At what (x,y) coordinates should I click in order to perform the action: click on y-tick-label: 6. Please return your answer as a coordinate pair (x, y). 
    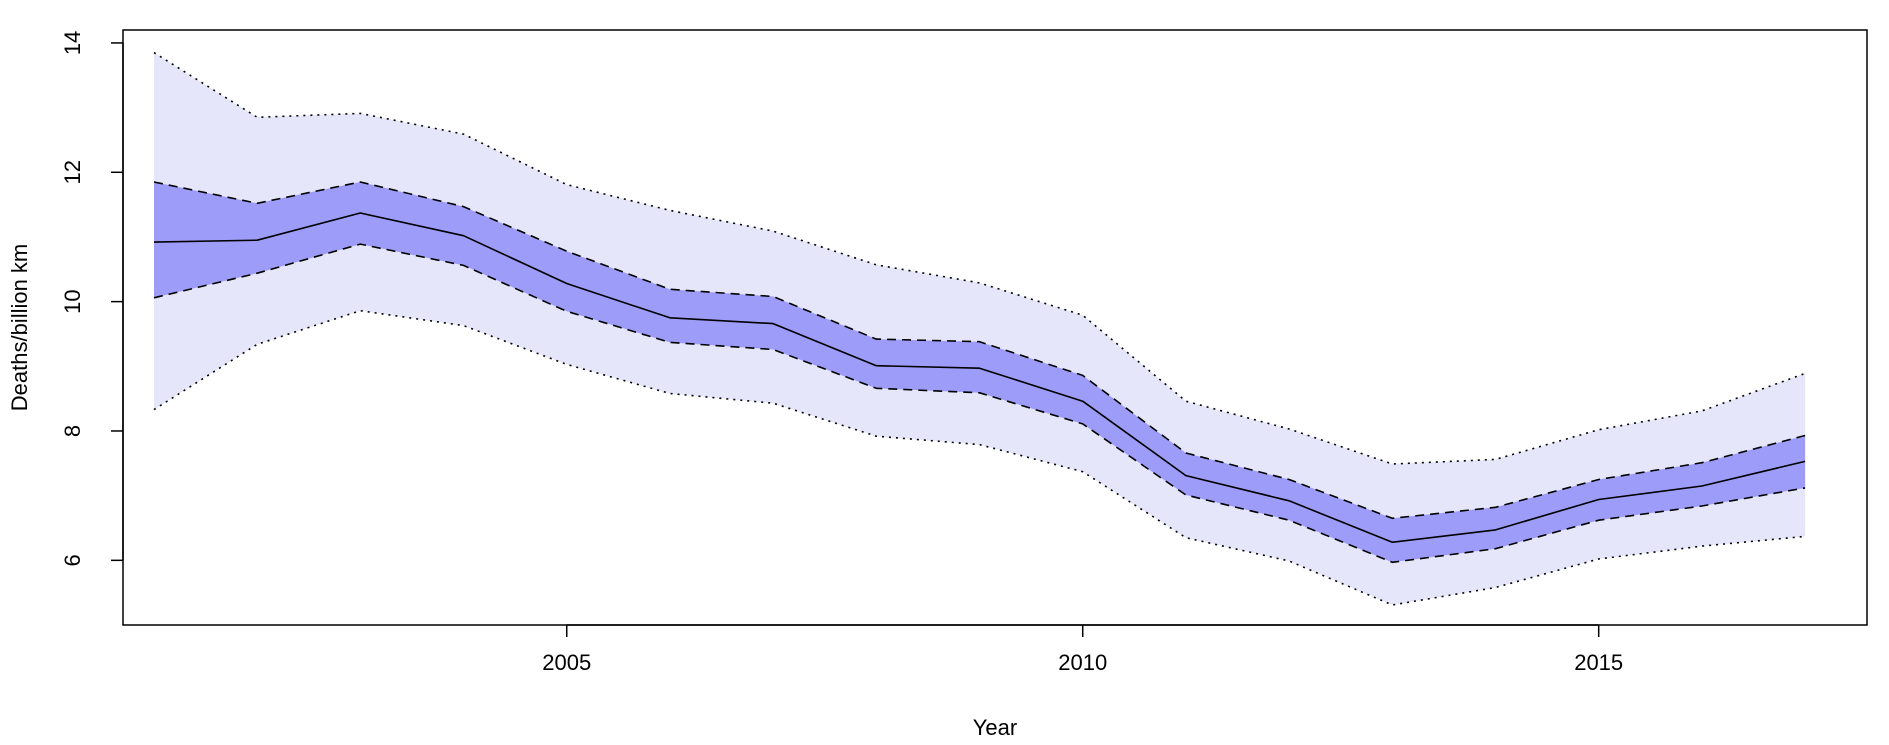
    Looking at the image, I should click on (72, 560).